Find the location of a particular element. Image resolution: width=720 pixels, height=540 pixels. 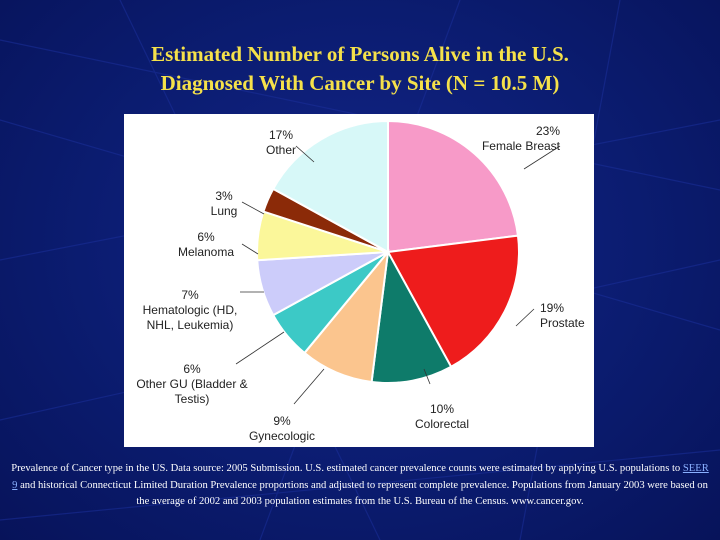

slice-label-other-gu-bladder-testis: Testis) is located at coordinates (192, 399).